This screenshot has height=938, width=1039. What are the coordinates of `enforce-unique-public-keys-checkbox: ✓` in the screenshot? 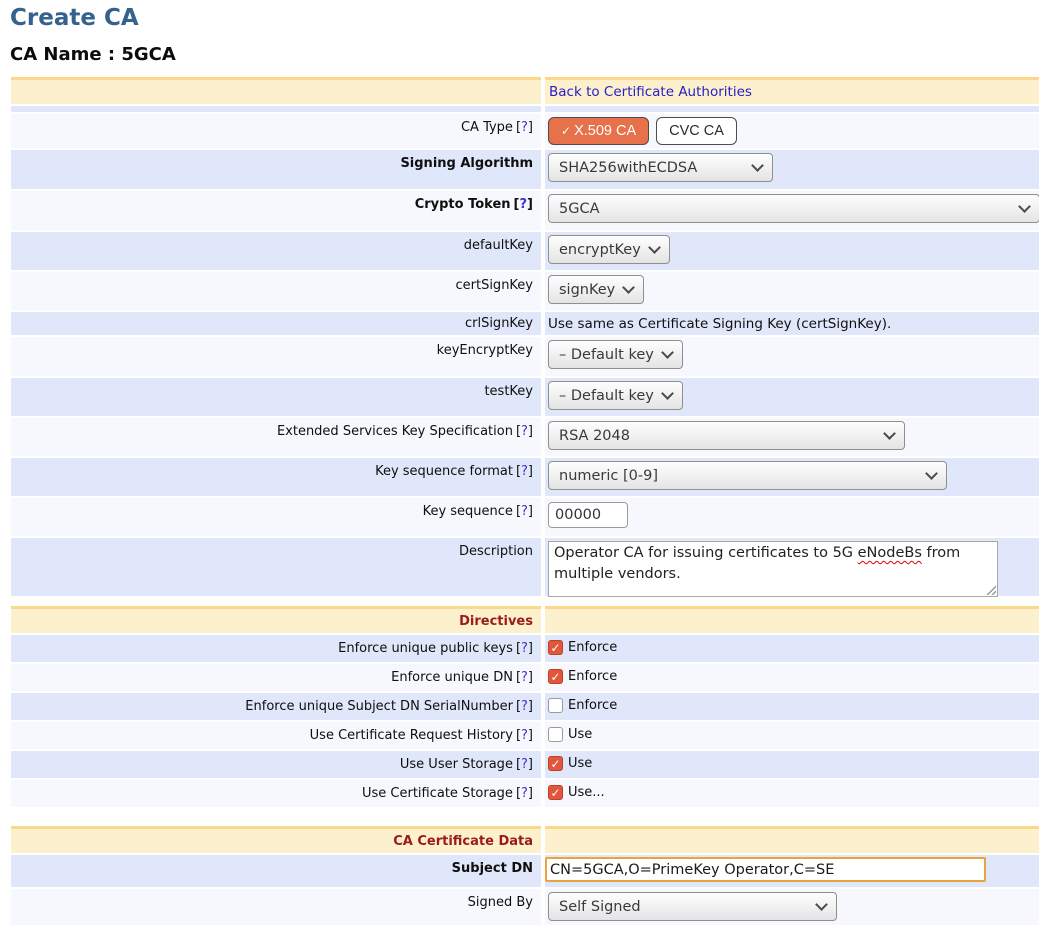 It's located at (555, 647).